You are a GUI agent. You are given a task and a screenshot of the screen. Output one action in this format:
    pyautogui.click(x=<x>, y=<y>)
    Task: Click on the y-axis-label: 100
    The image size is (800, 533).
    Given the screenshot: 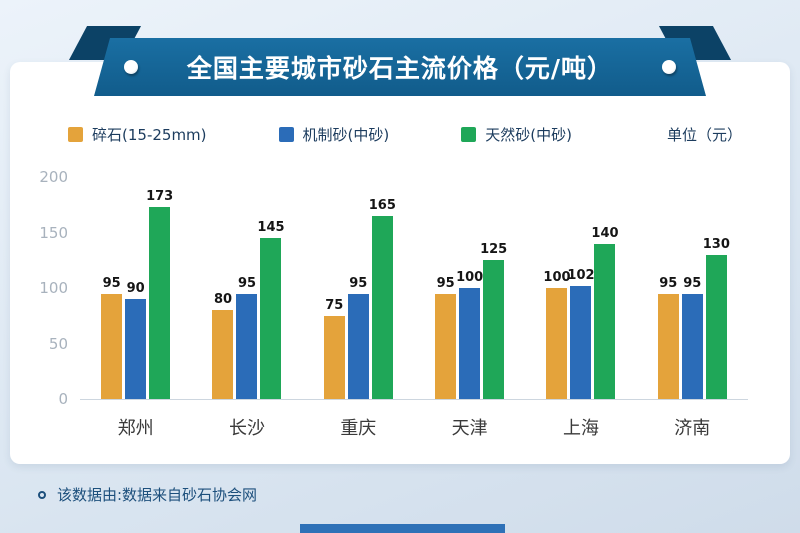 What is the action you would take?
    pyautogui.click(x=53, y=288)
    